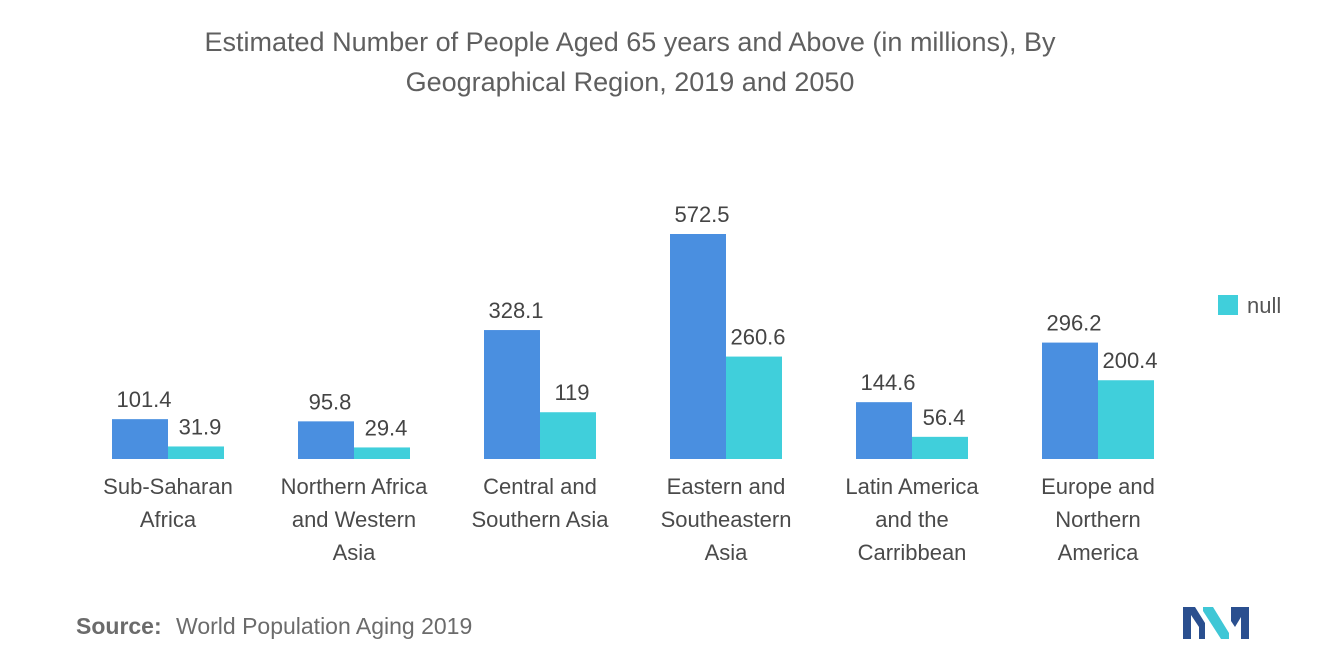 This screenshot has height=665, width=1320. What do you see at coordinates (386, 427) in the screenshot?
I see `data-label-series-2-cat-2: 29.4` at bounding box center [386, 427].